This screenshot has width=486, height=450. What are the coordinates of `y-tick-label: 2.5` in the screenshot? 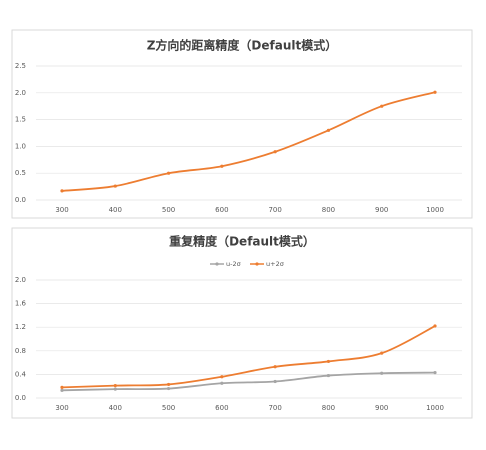 It's located at (20, 66).